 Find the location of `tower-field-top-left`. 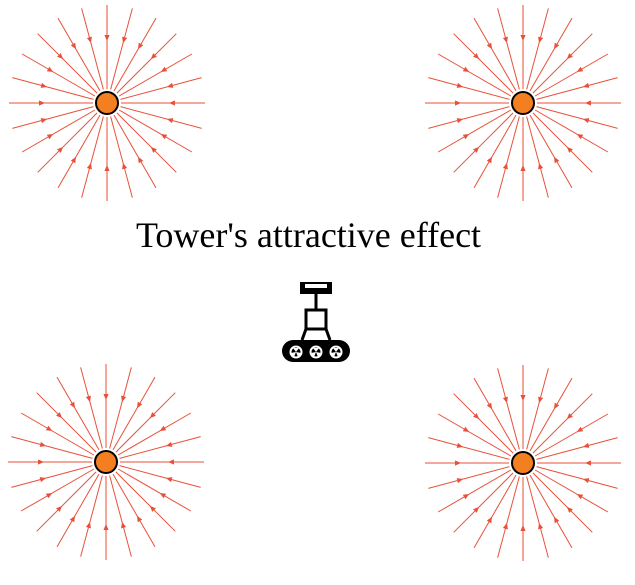

tower-field-top-left is located at coordinates (107, 103).